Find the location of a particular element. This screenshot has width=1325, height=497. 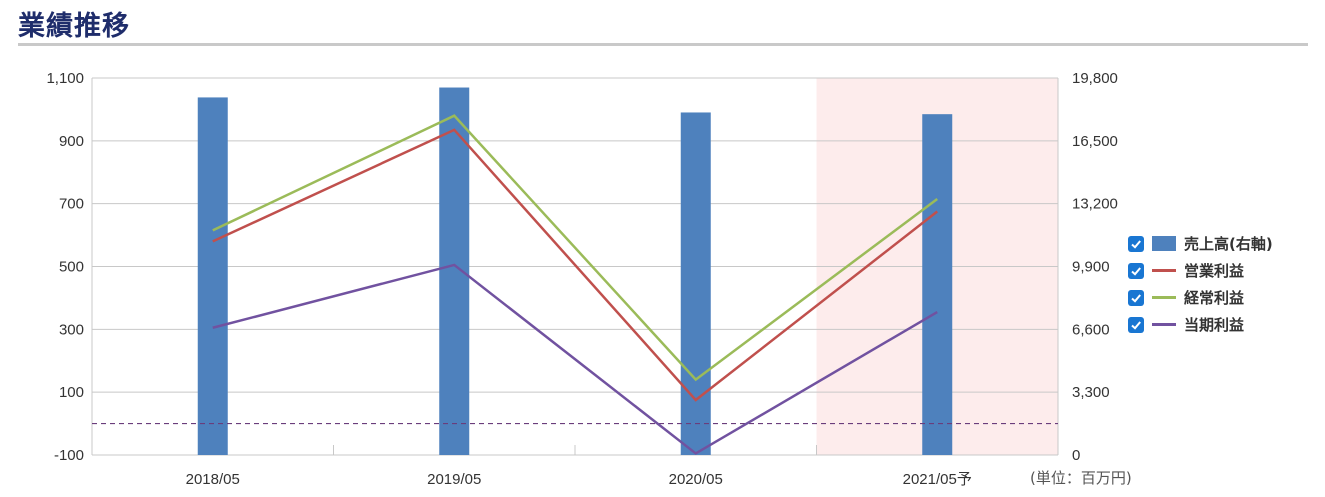

left-tick-label: 500 is located at coordinates (71, 267).